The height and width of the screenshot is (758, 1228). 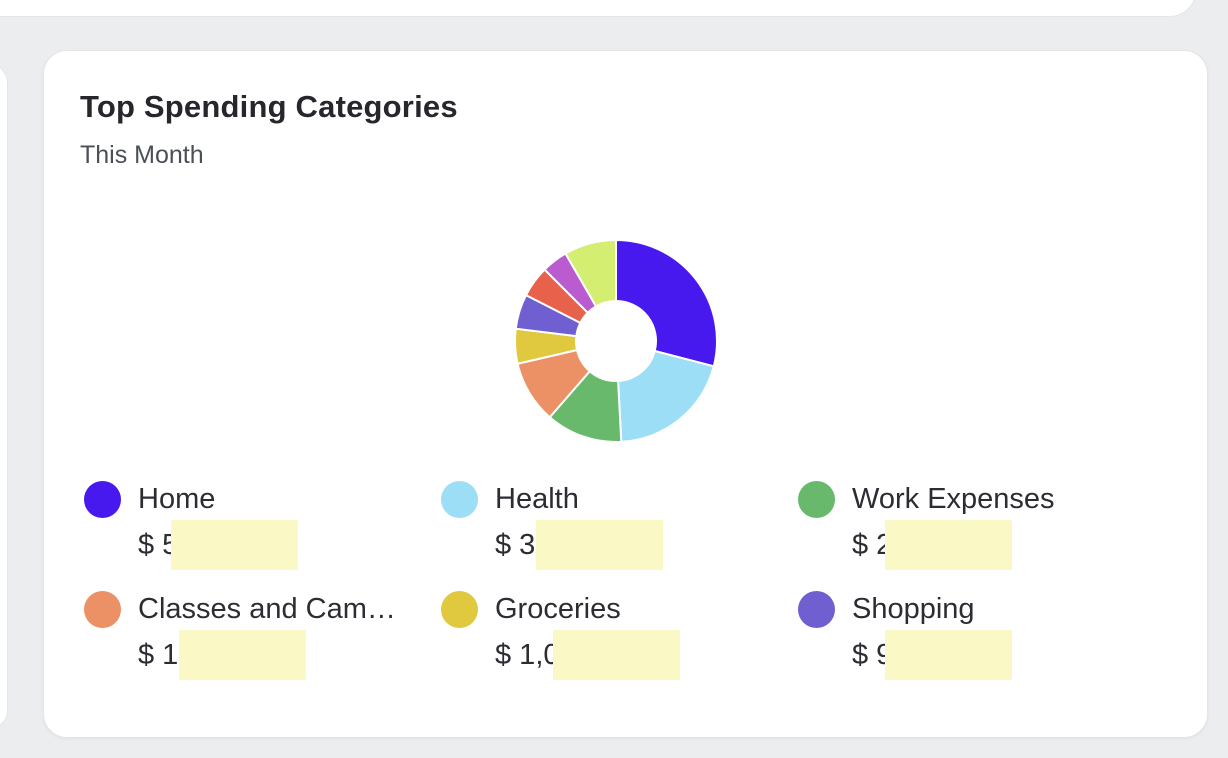 What do you see at coordinates (558, 609) in the screenshot?
I see `legend-category-label: Groceries` at bounding box center [558, 609].